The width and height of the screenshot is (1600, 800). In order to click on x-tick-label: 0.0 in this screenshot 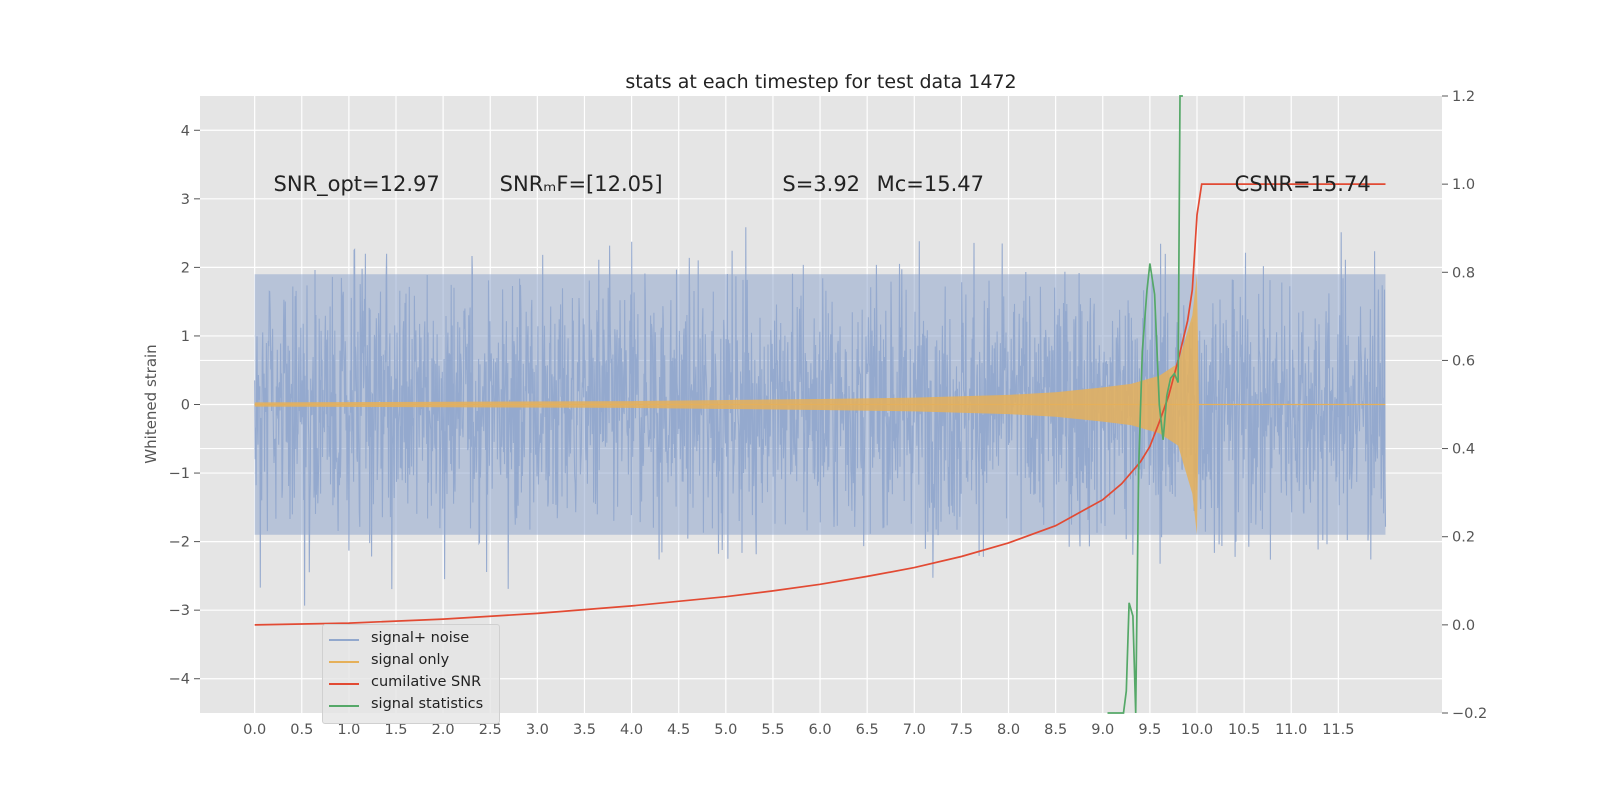, I will do `click(254, 730)`.